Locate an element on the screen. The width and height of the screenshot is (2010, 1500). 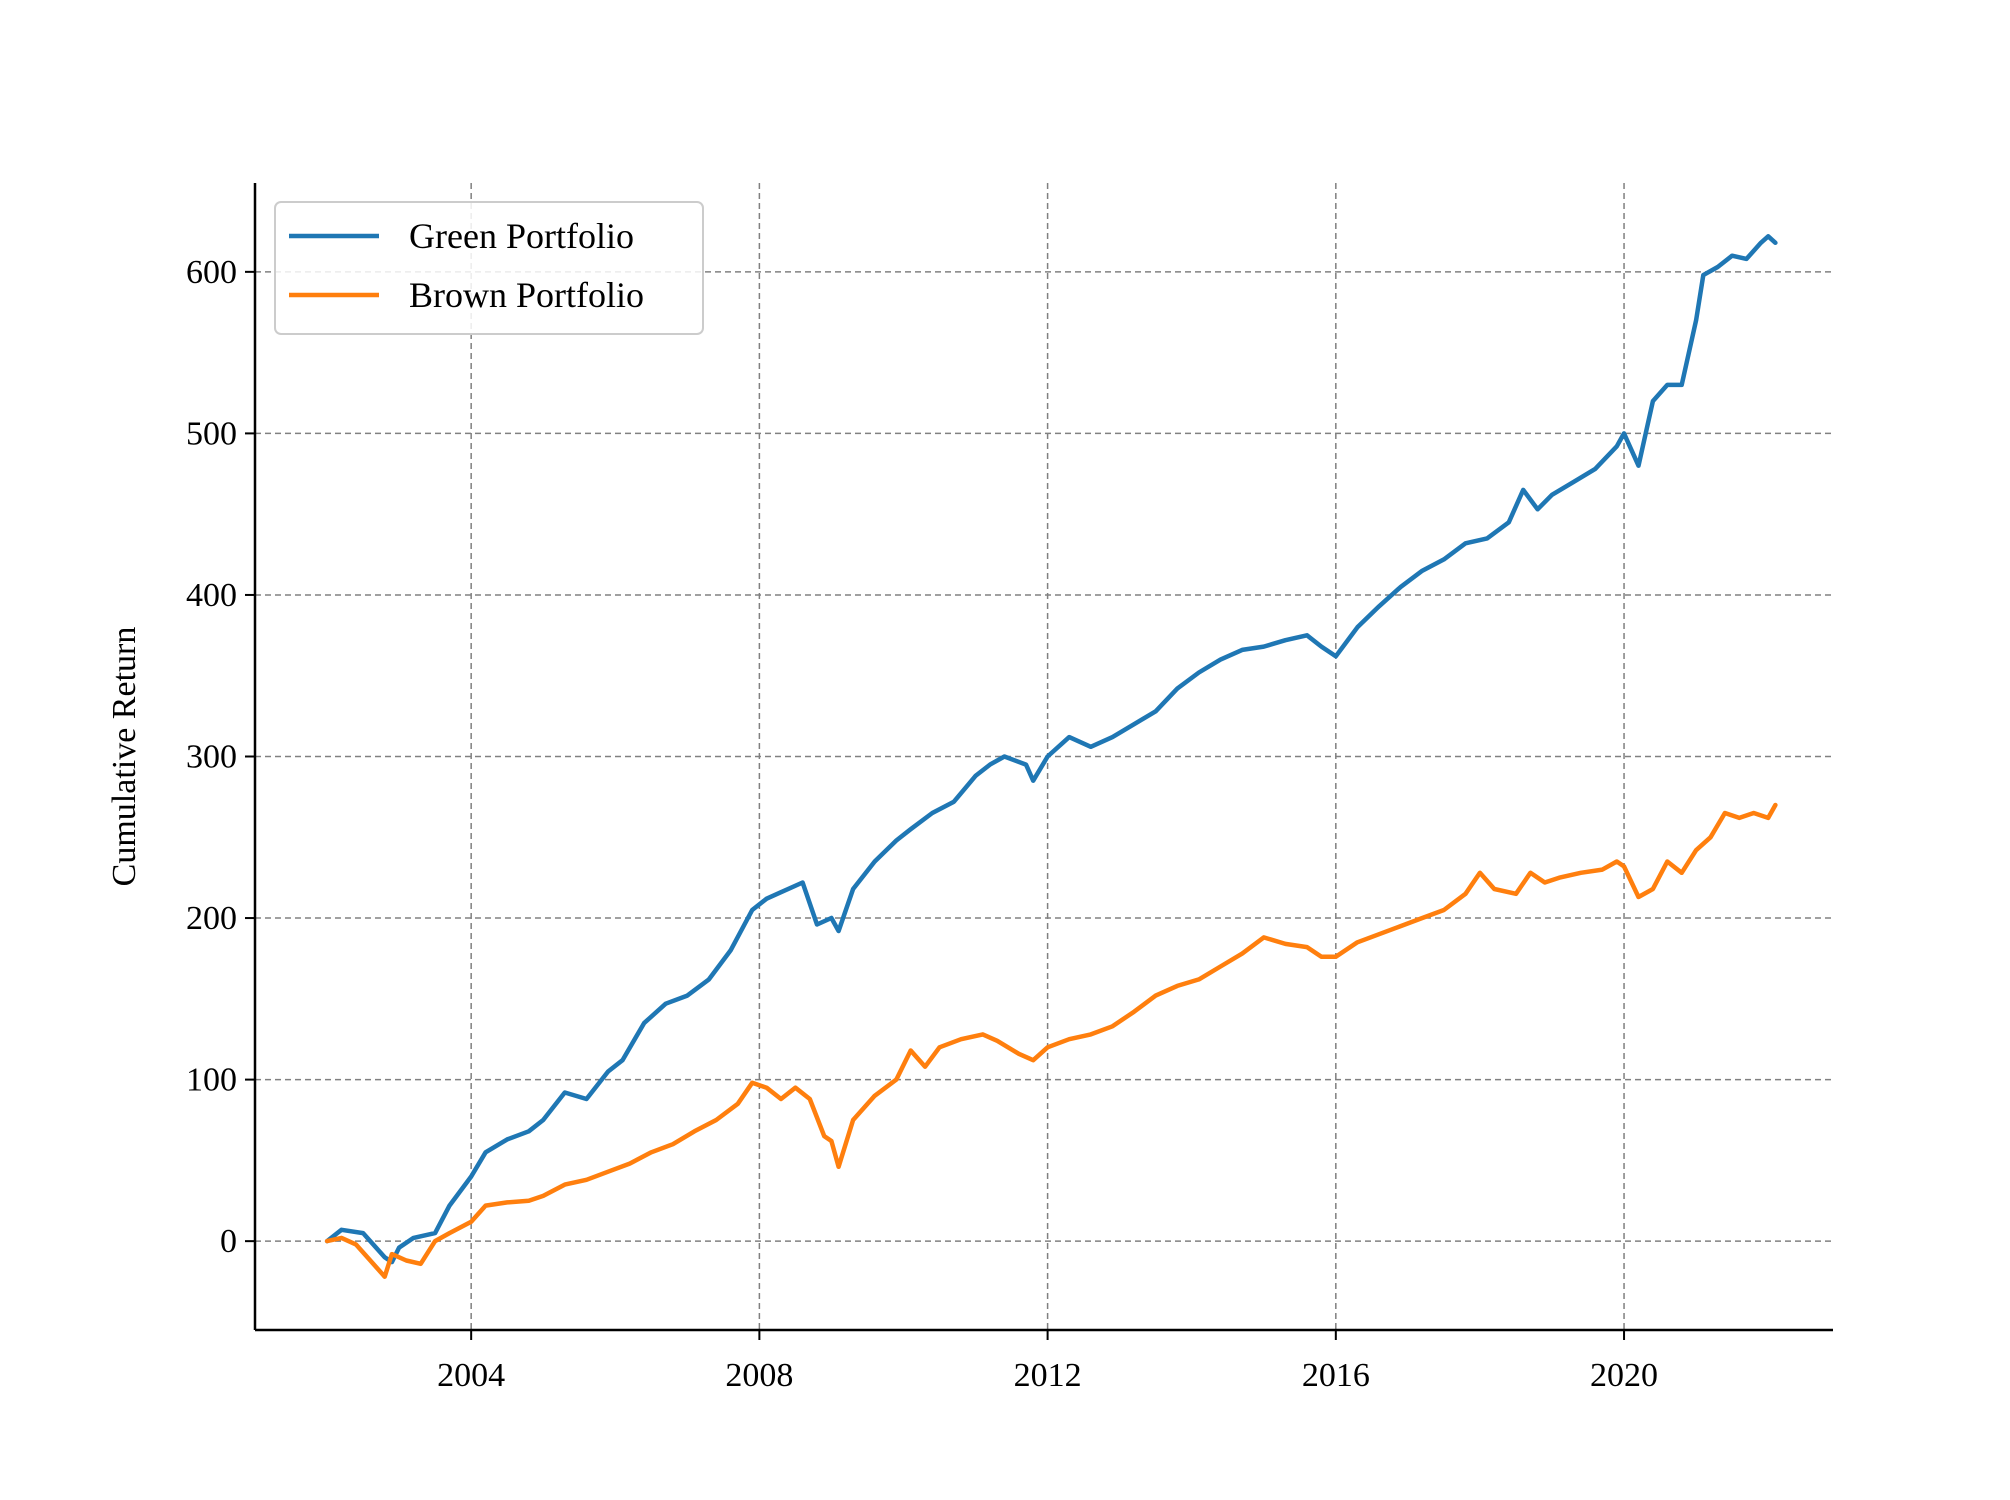
y-tick-label-0: 0 is located at coordinates (228, 1241).